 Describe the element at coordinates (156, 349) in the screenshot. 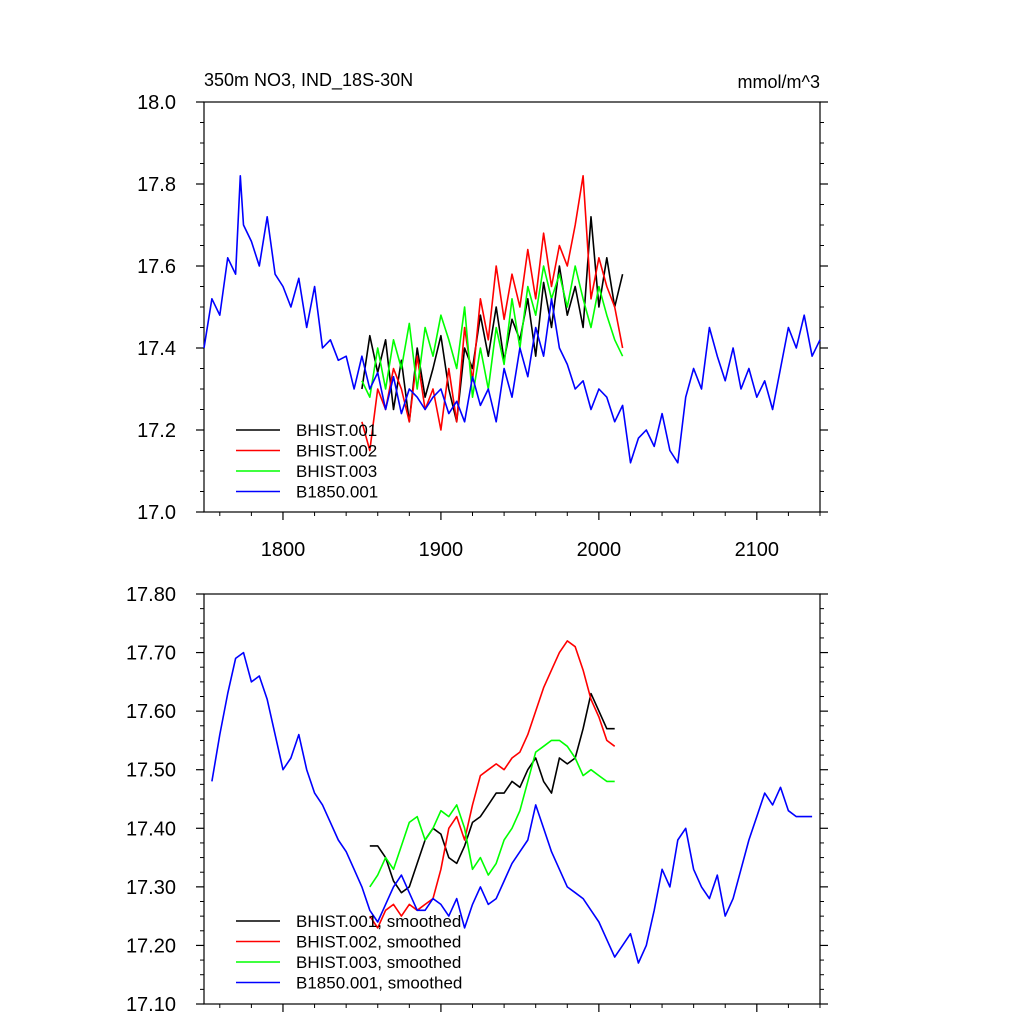

I see `y-tick-label: 17.4` at that location.